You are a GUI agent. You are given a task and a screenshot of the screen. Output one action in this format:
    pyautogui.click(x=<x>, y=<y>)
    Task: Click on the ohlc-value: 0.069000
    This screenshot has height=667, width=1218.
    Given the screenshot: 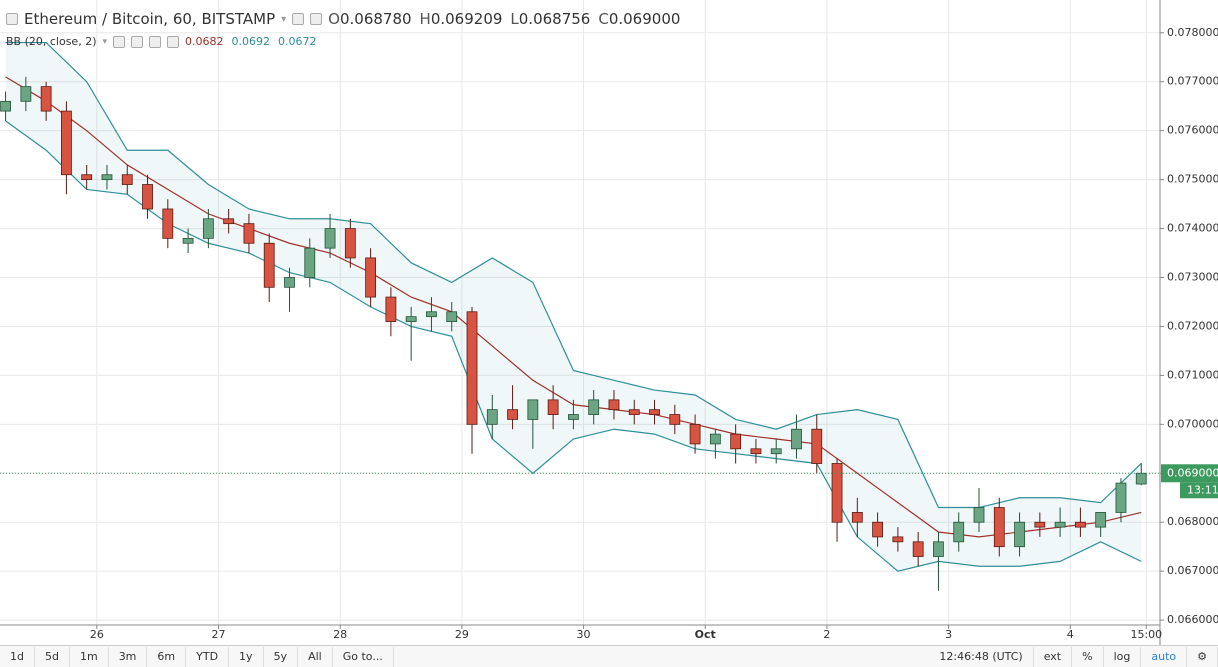 What is the action you would take?
    pyautogui.click(x=644, y=19)
    